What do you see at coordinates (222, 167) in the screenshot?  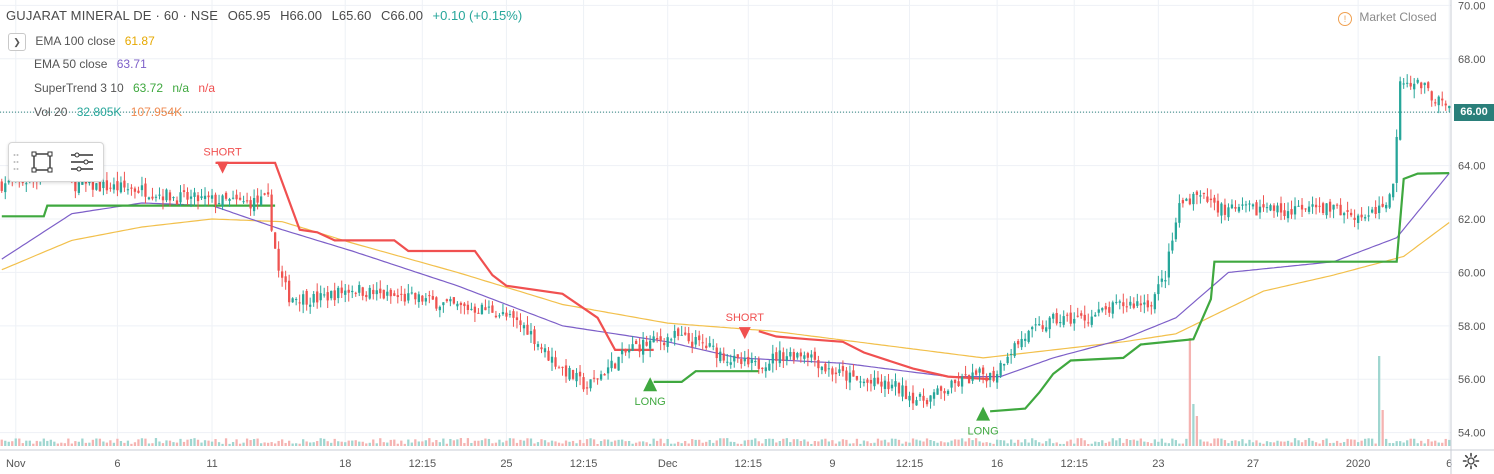 I see `short-signal-arrow` at bounding box center [222, 167].